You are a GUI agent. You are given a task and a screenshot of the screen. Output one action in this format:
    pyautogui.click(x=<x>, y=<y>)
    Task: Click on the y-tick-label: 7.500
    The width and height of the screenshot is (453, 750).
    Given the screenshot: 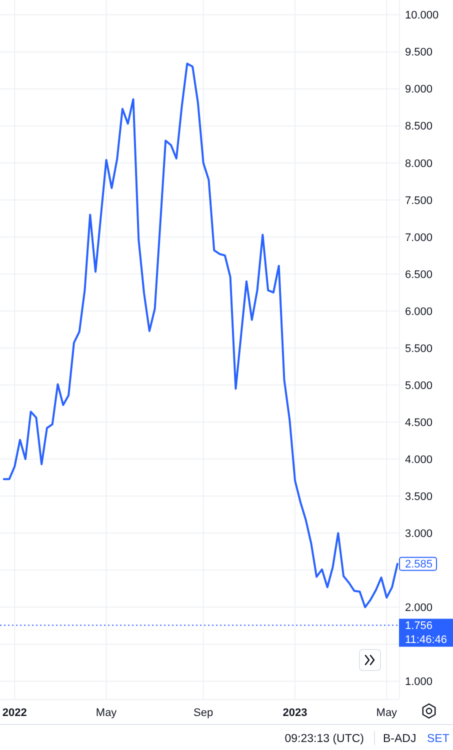 What is the action you would take?
    pyautogui.click(x=419, y=200)
    